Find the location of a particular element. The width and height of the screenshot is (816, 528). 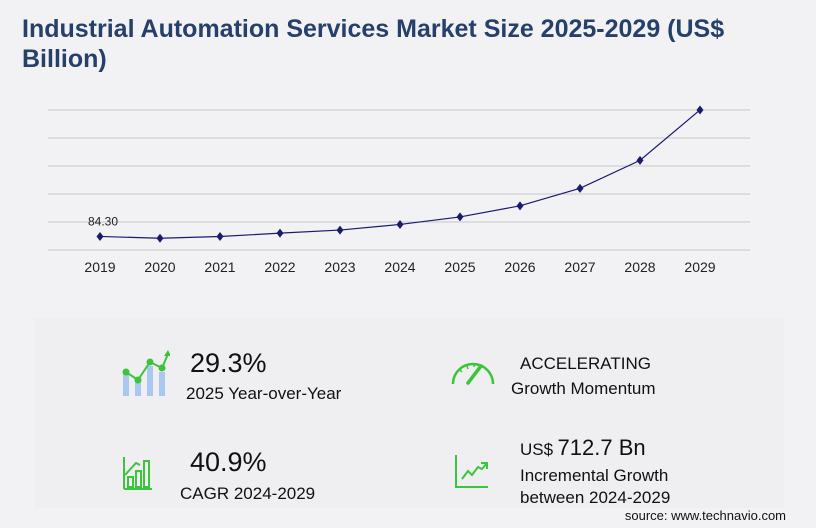

x-tick-label: 2022 is located at coordinates (279, 267).